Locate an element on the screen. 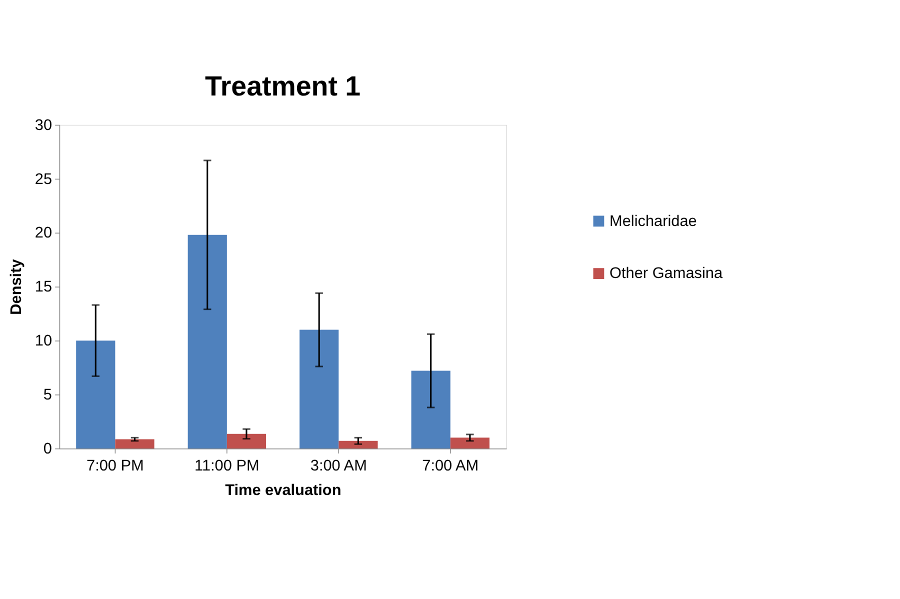 The image size is (900, 599). legend-label: Other Gamasina is located at coordinates (666, 273).